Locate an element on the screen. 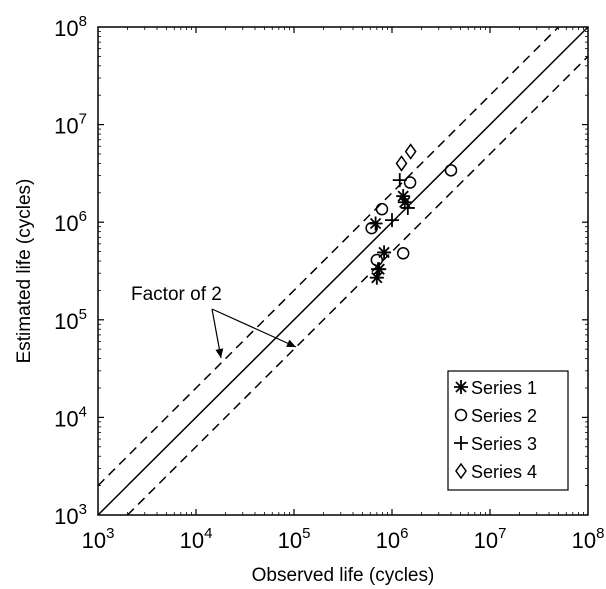 The height and width of the screenshot is (589, 606). x-tick-label: 10⁷ is located at coordinates (490, 539).